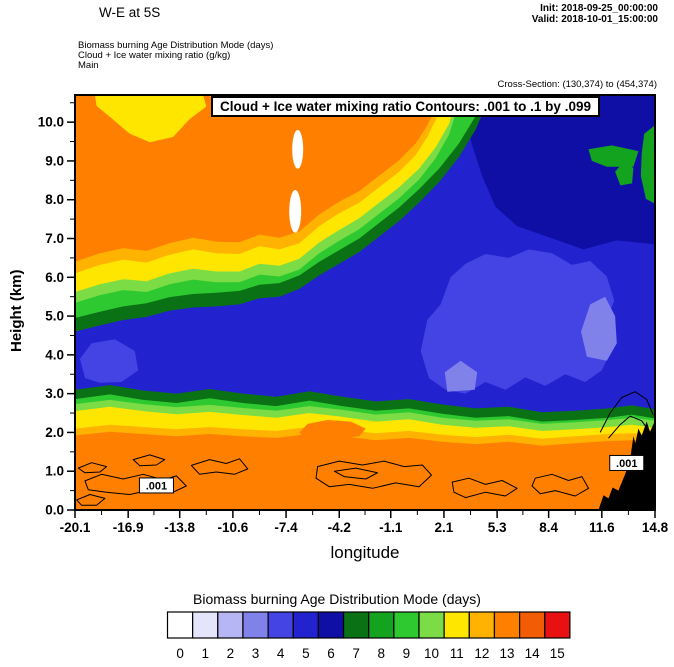 Image resolution: width=674 pixels, height=667 pixels. What do you see at coordinates (557, 653) in the screenshot?
I see `colorbar-tick-label: 15` at bounding box center [557, 653].